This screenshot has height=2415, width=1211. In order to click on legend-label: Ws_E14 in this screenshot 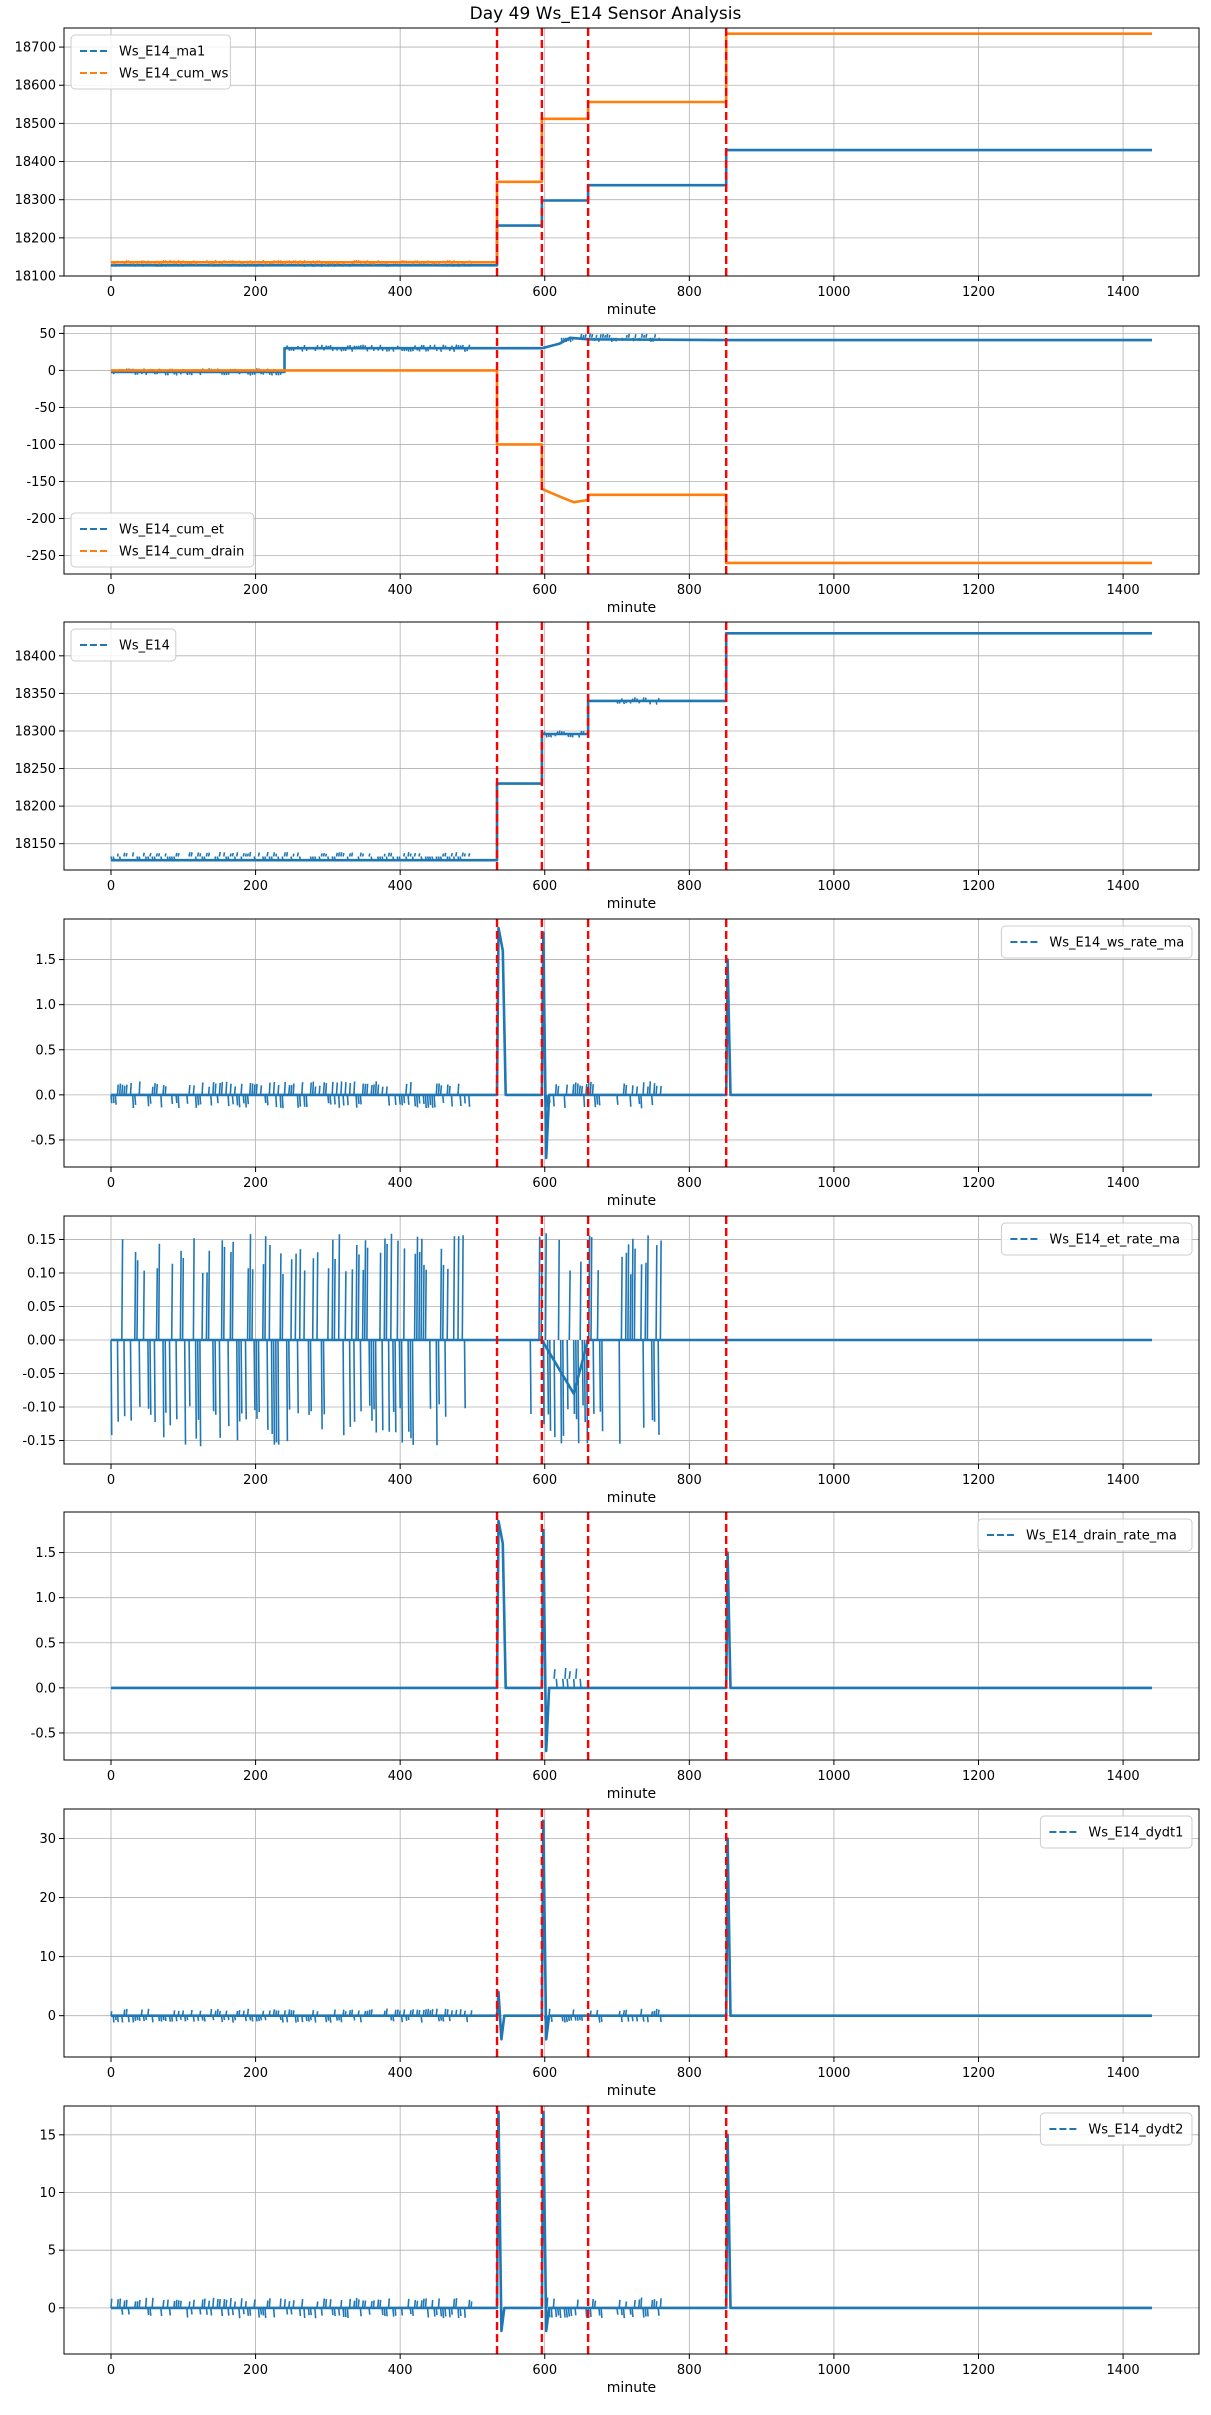, I will do `click(144, 646)`.